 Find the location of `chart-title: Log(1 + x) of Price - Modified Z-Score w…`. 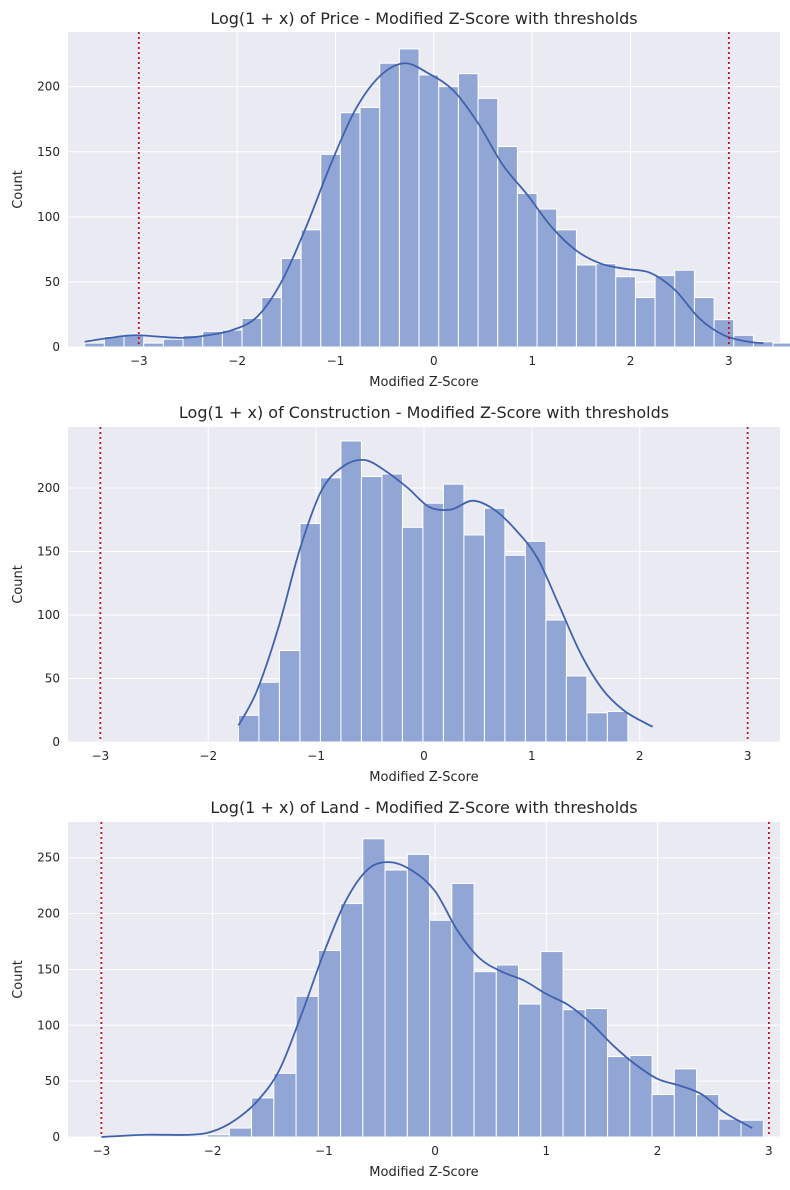

chart-title: Log(1 + x) of Price - Modified Z-Score w… is located at coordinates (423, 18).